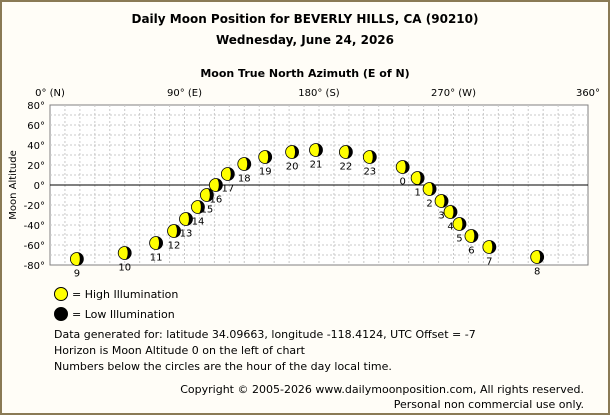 This screenshot has height=415, width=610. I want to click on legend-high-label: = High Illumination, so click(125, 294).